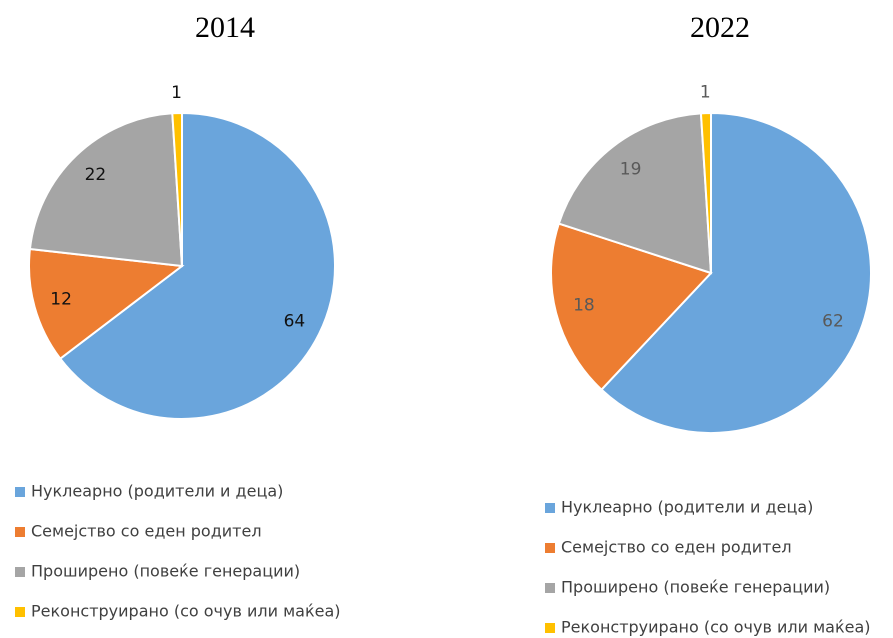  I want to click on data-label: 62, so click(833, 321).